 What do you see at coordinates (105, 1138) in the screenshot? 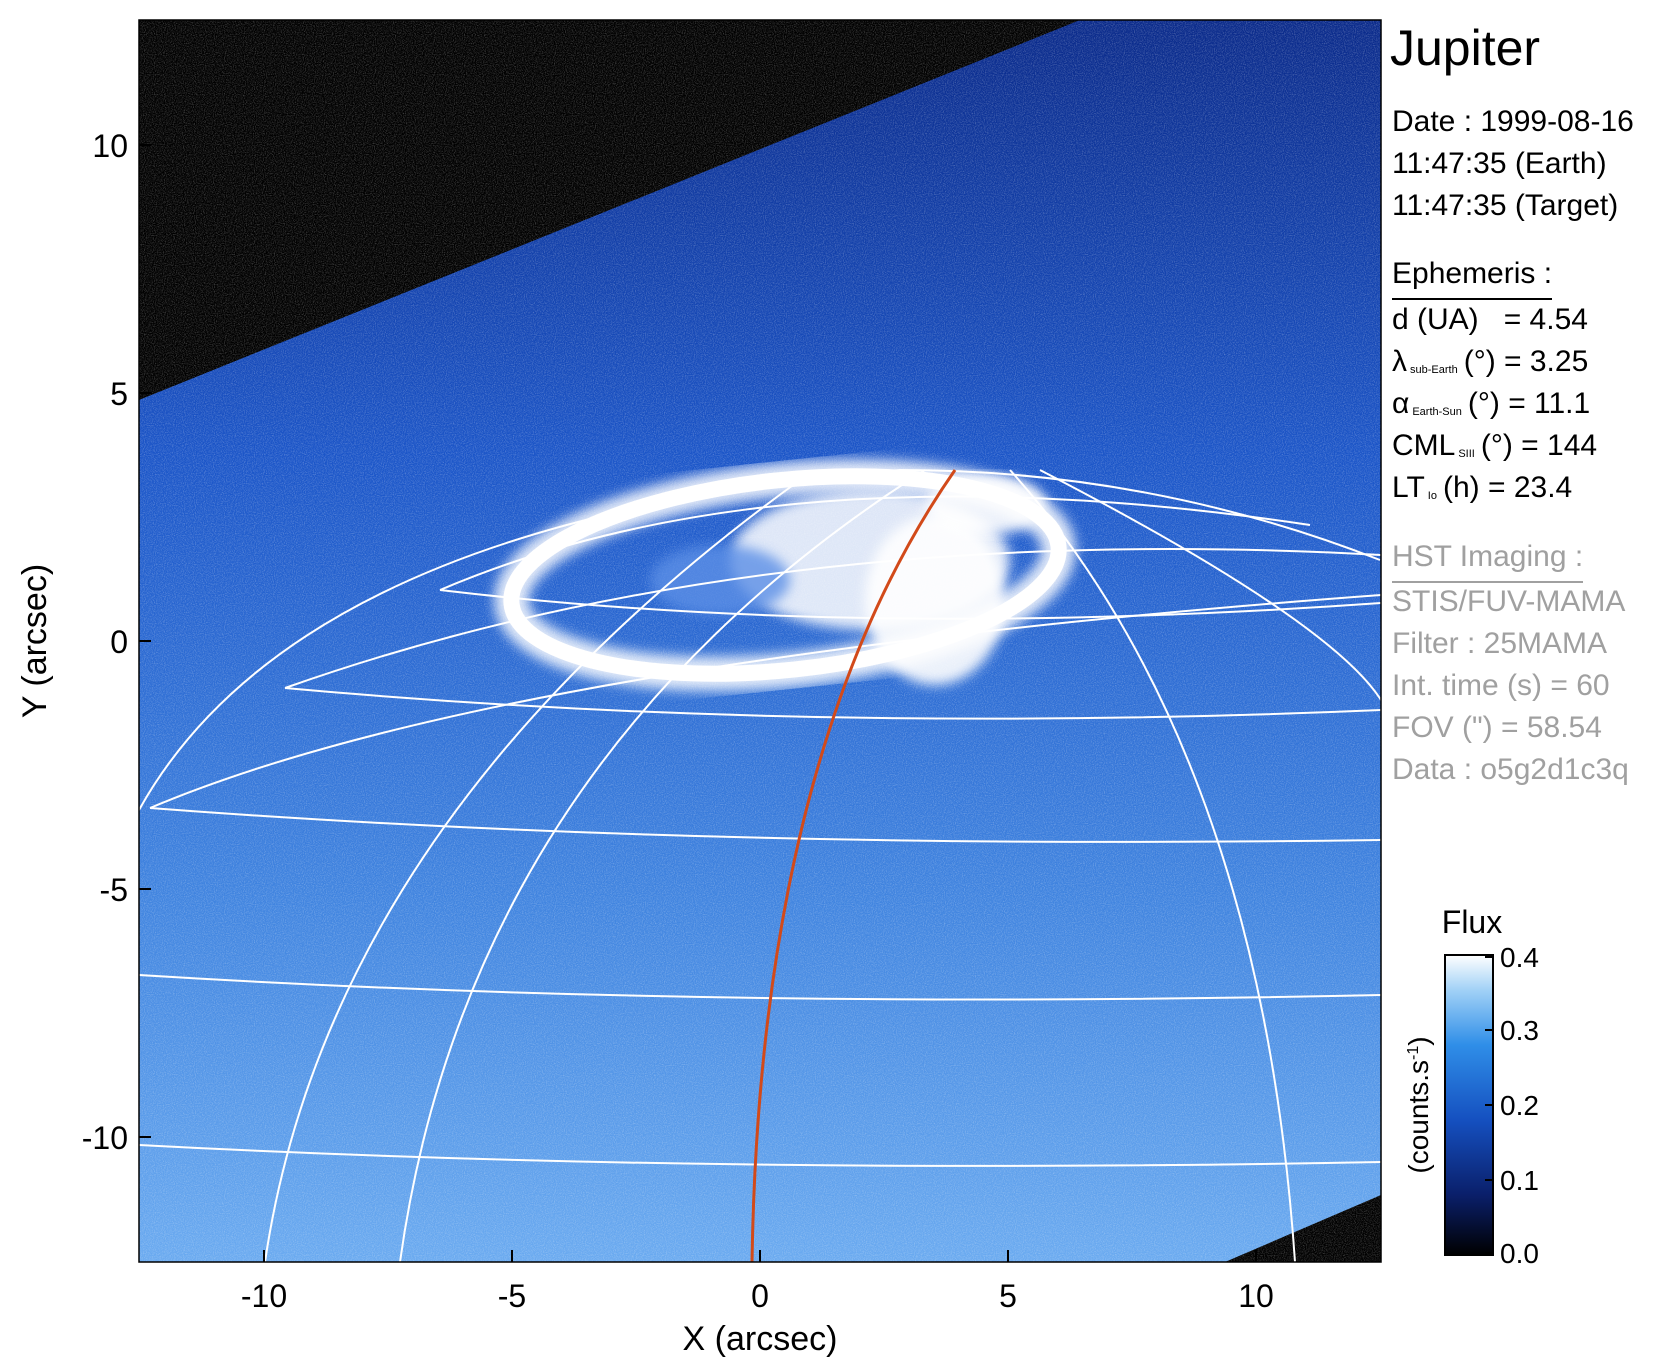
I see `y-tick-label: -10` at bounding box center [105, 1138].